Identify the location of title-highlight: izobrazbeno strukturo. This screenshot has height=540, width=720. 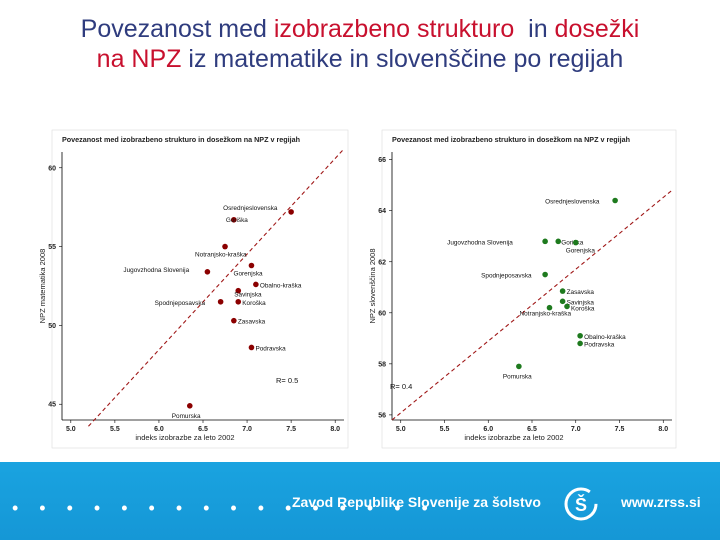
(394, 29).